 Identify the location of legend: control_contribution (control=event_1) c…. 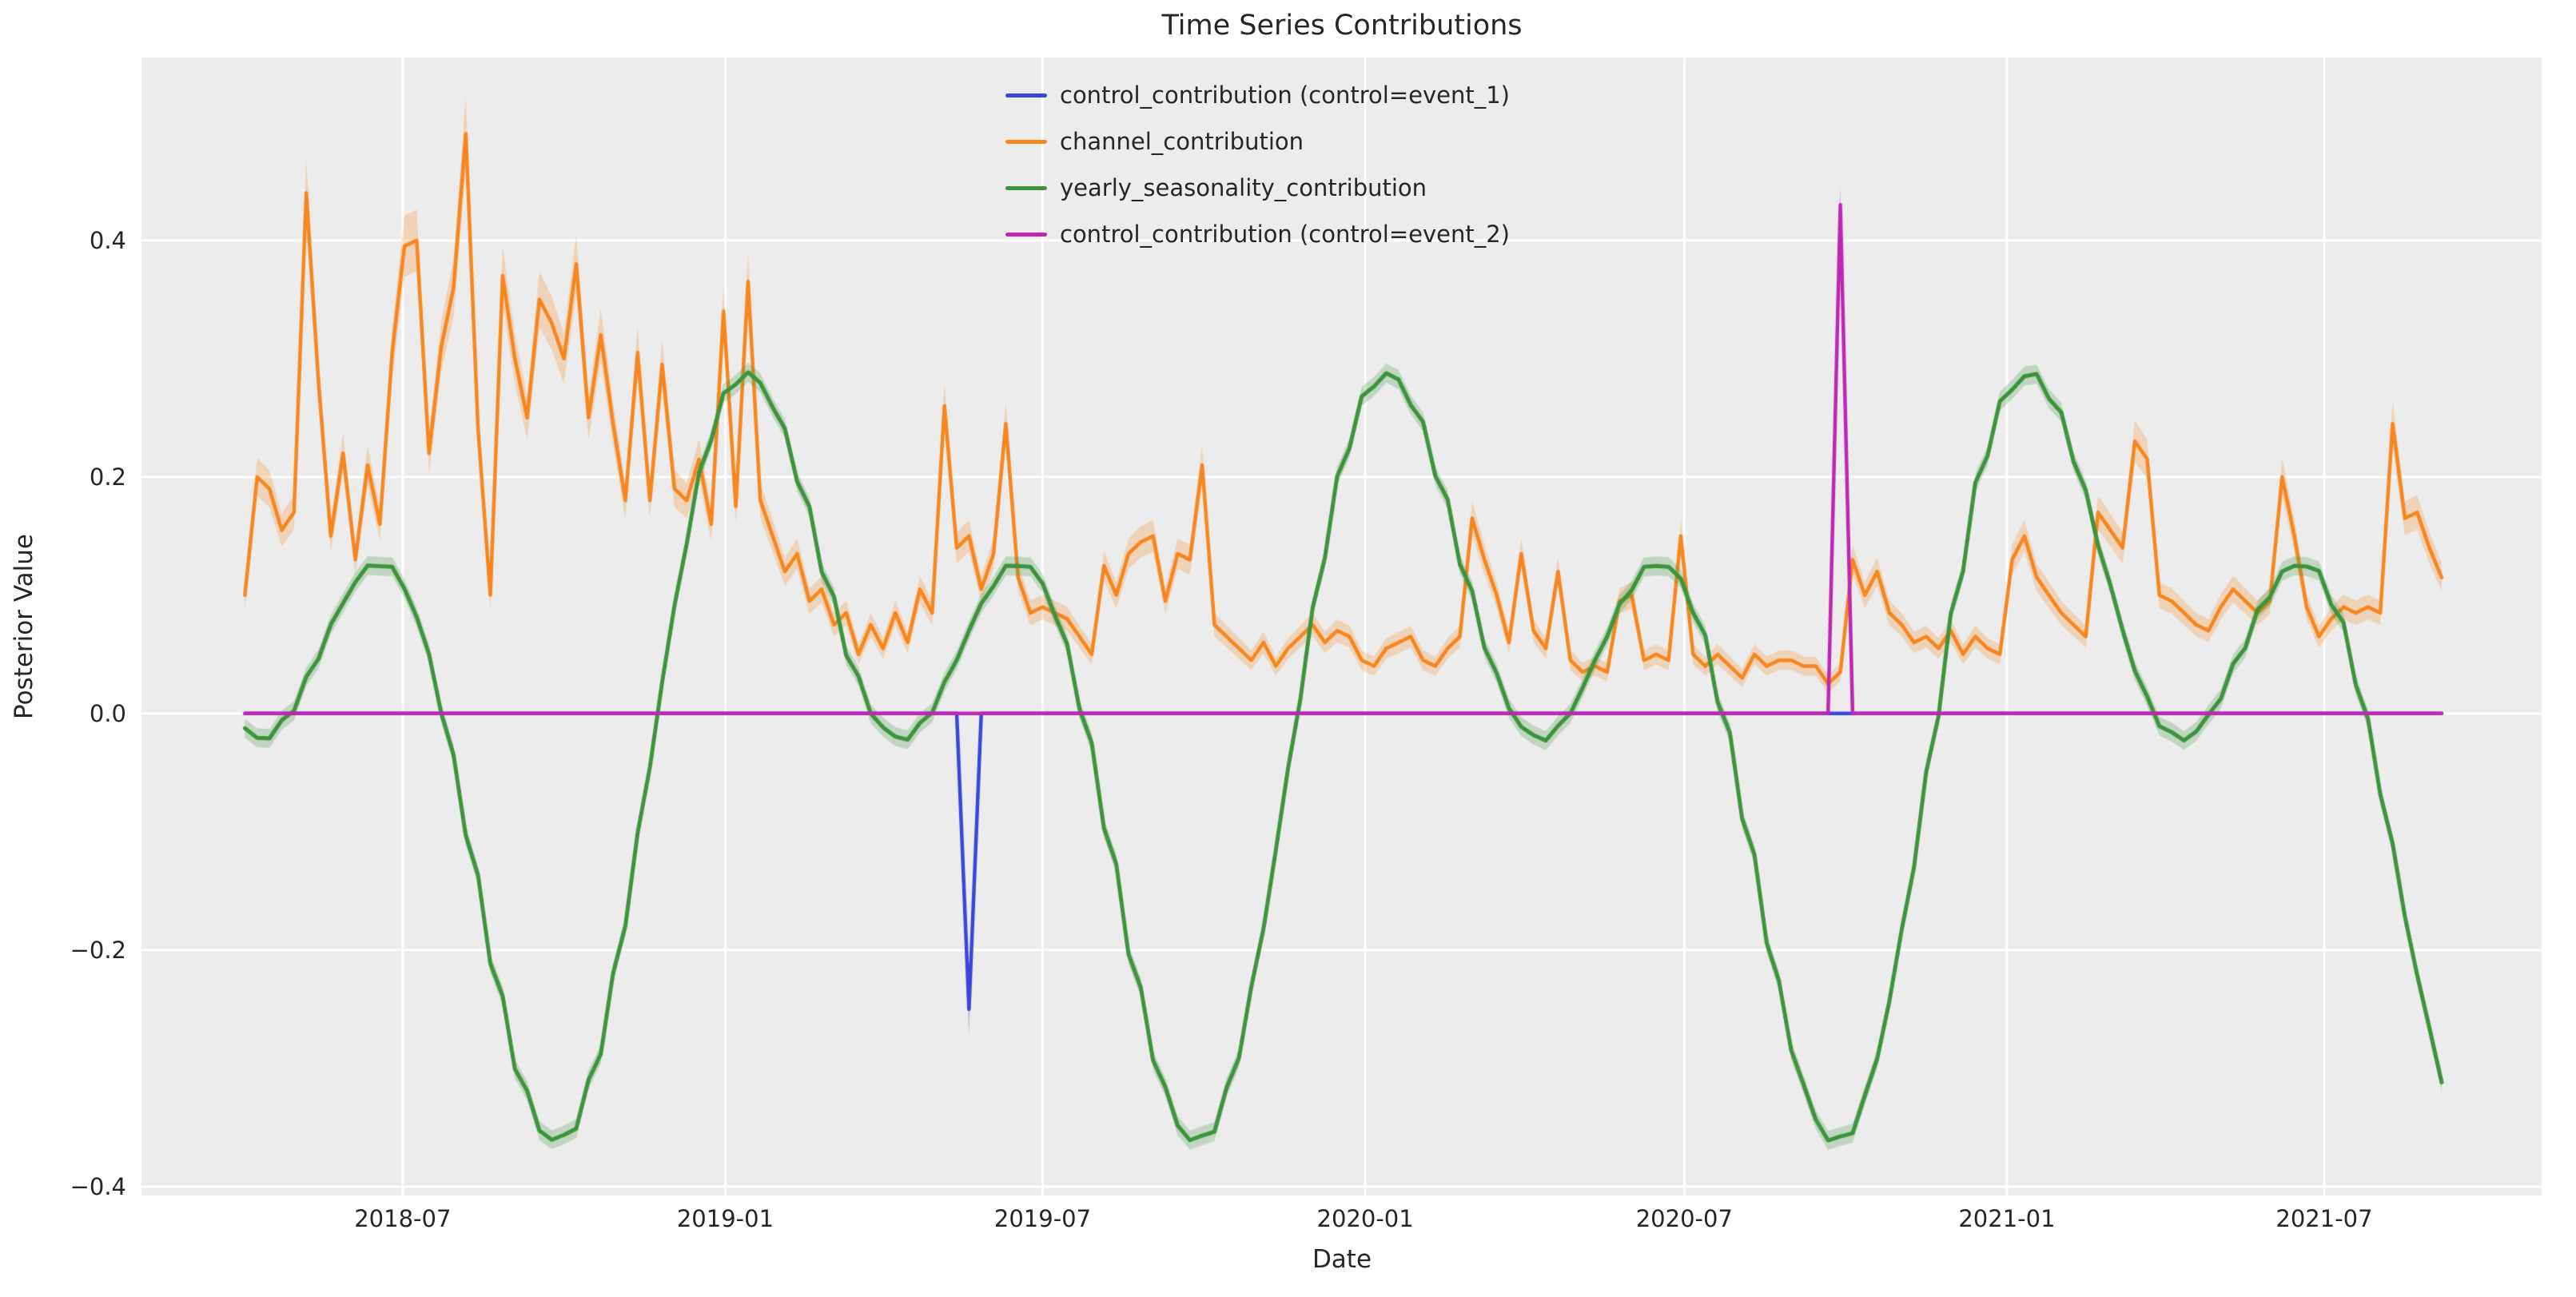
(1257, 164).